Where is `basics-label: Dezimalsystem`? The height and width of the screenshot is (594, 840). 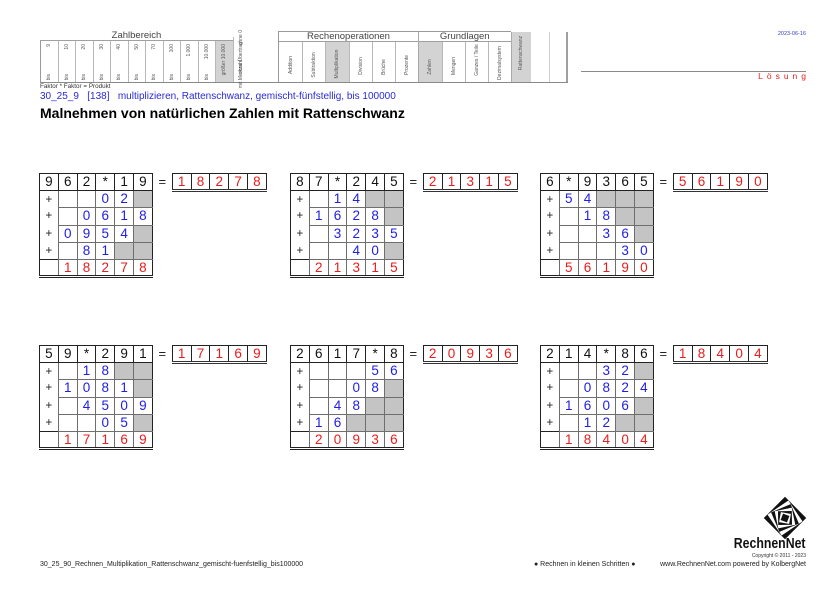
basics-label: Dezimalsystem is located at coordinates (499, 62).